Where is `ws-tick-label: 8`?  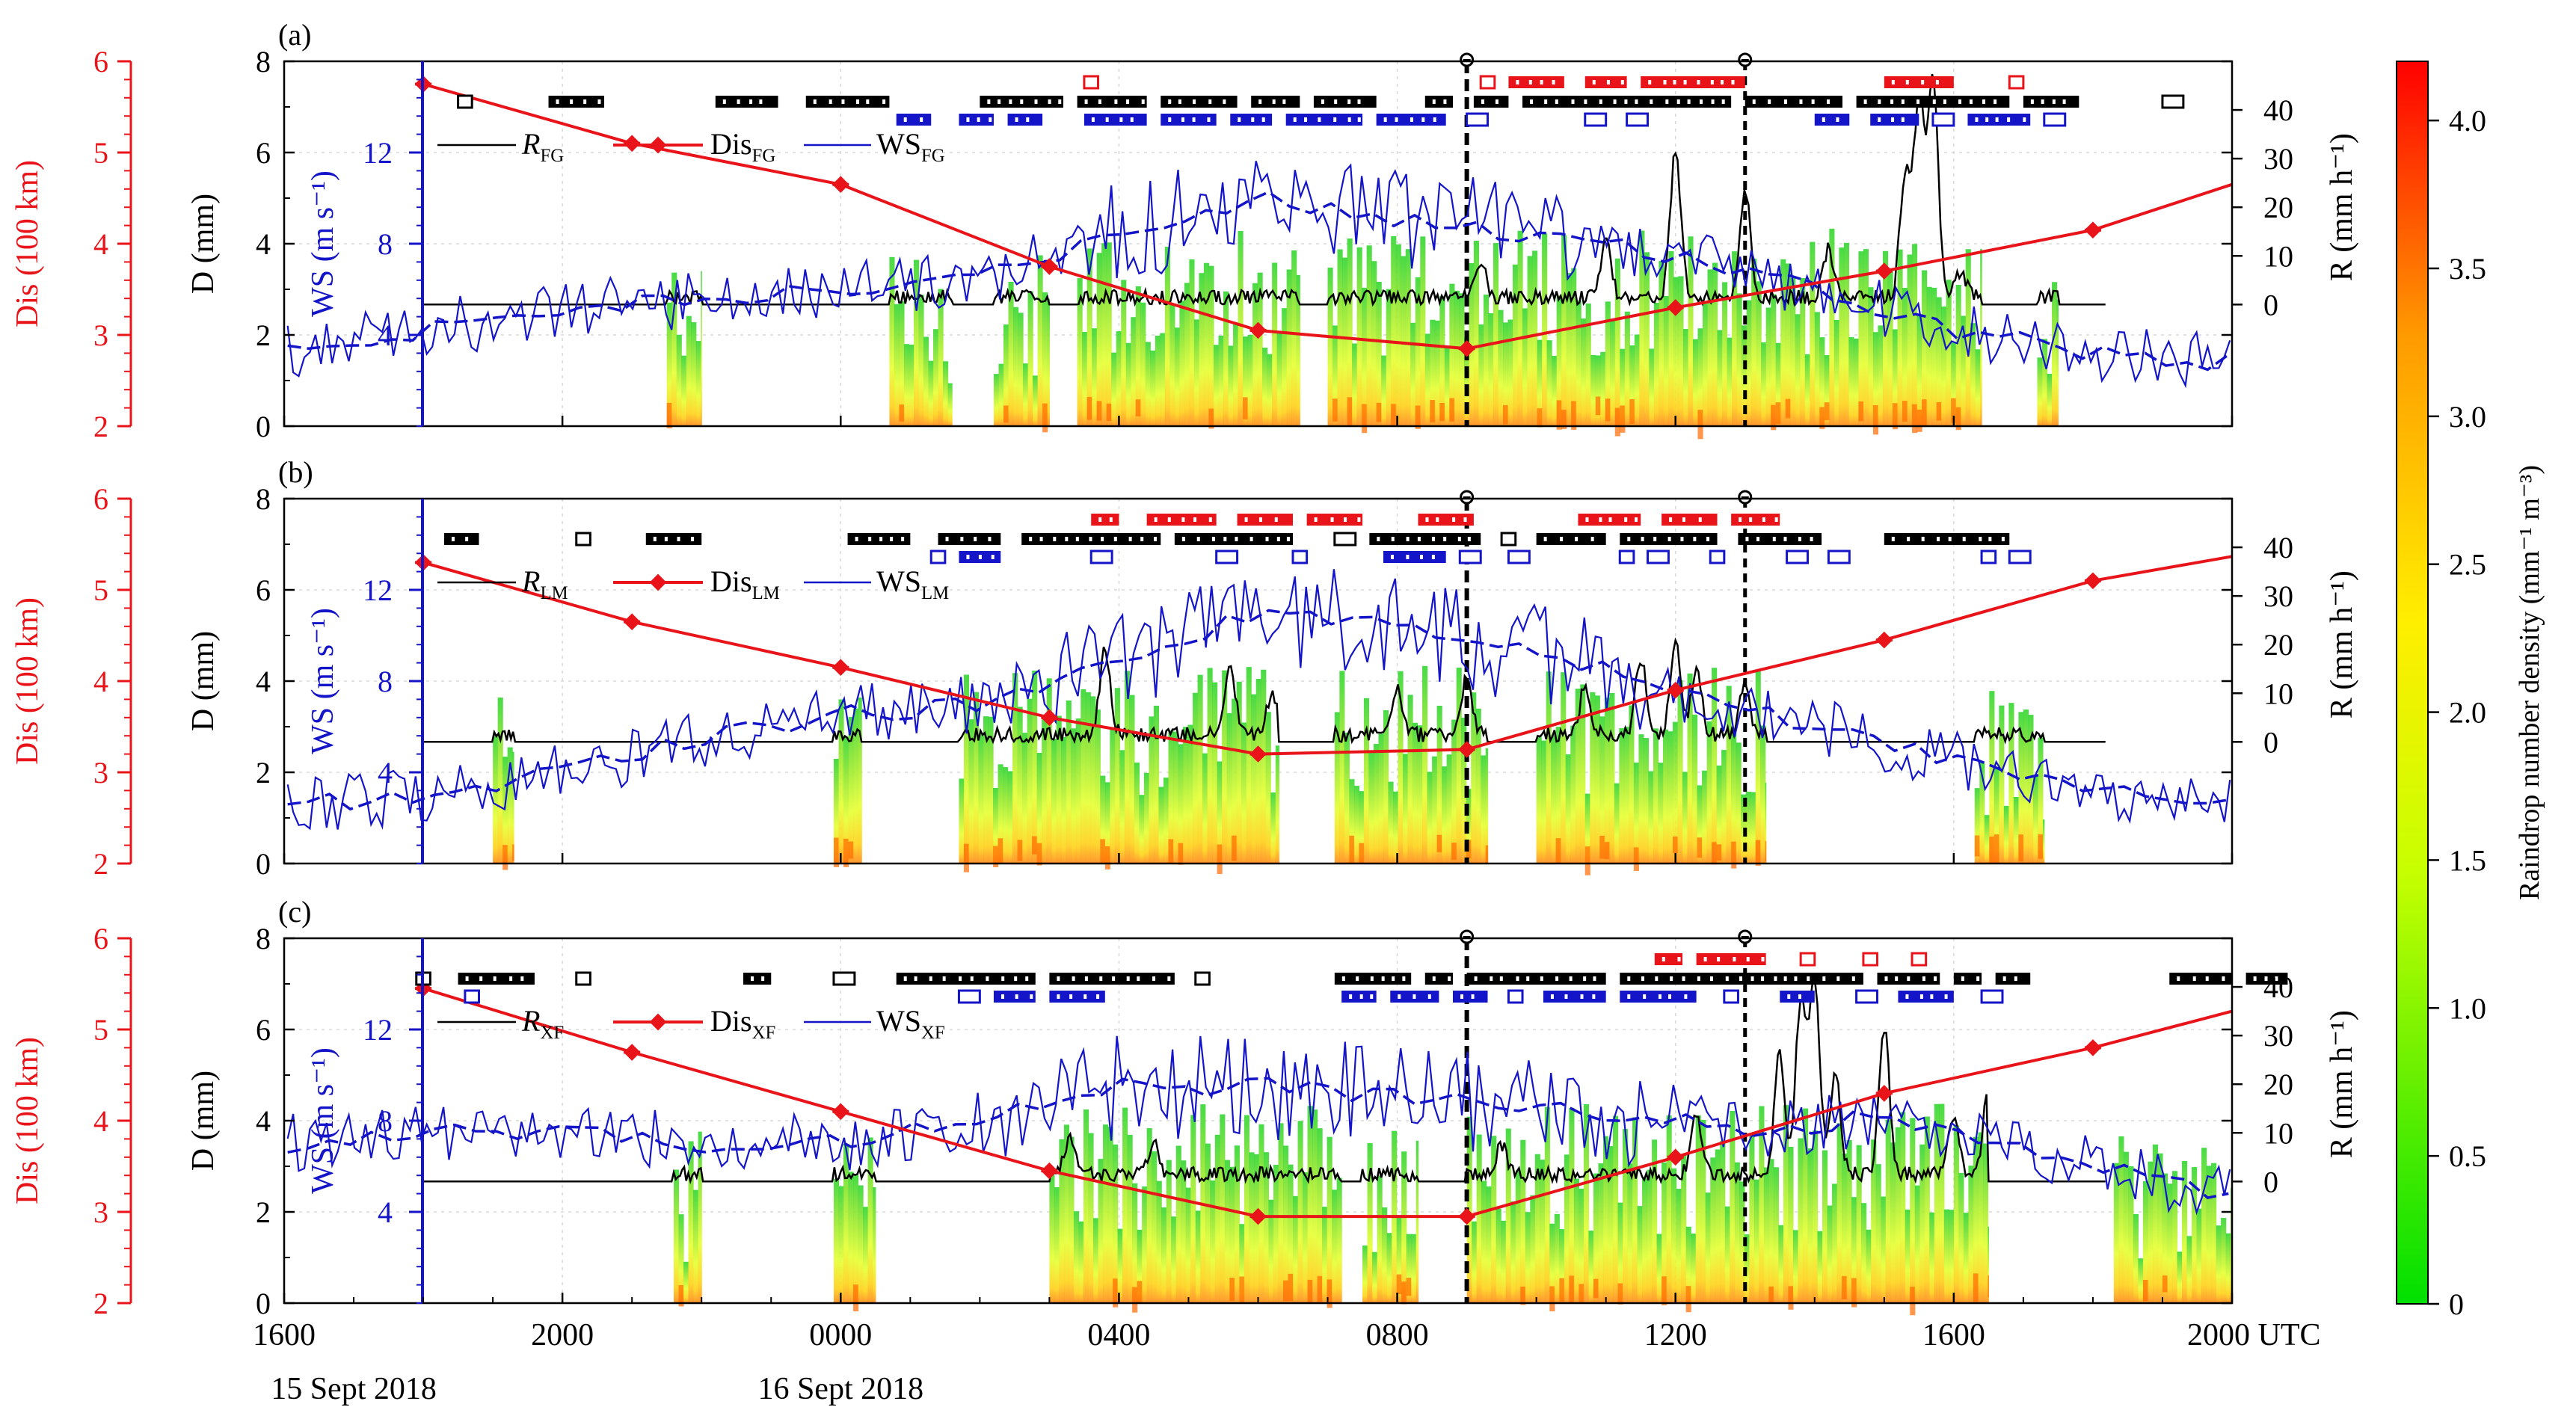 ws-tick-label: 8 is located at coordinates (385, 244).